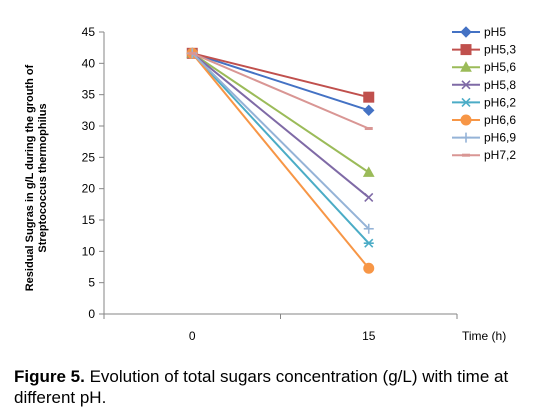 The image size is (537, 419). I want to click on y-tick-label: 25, so click(89, 157).